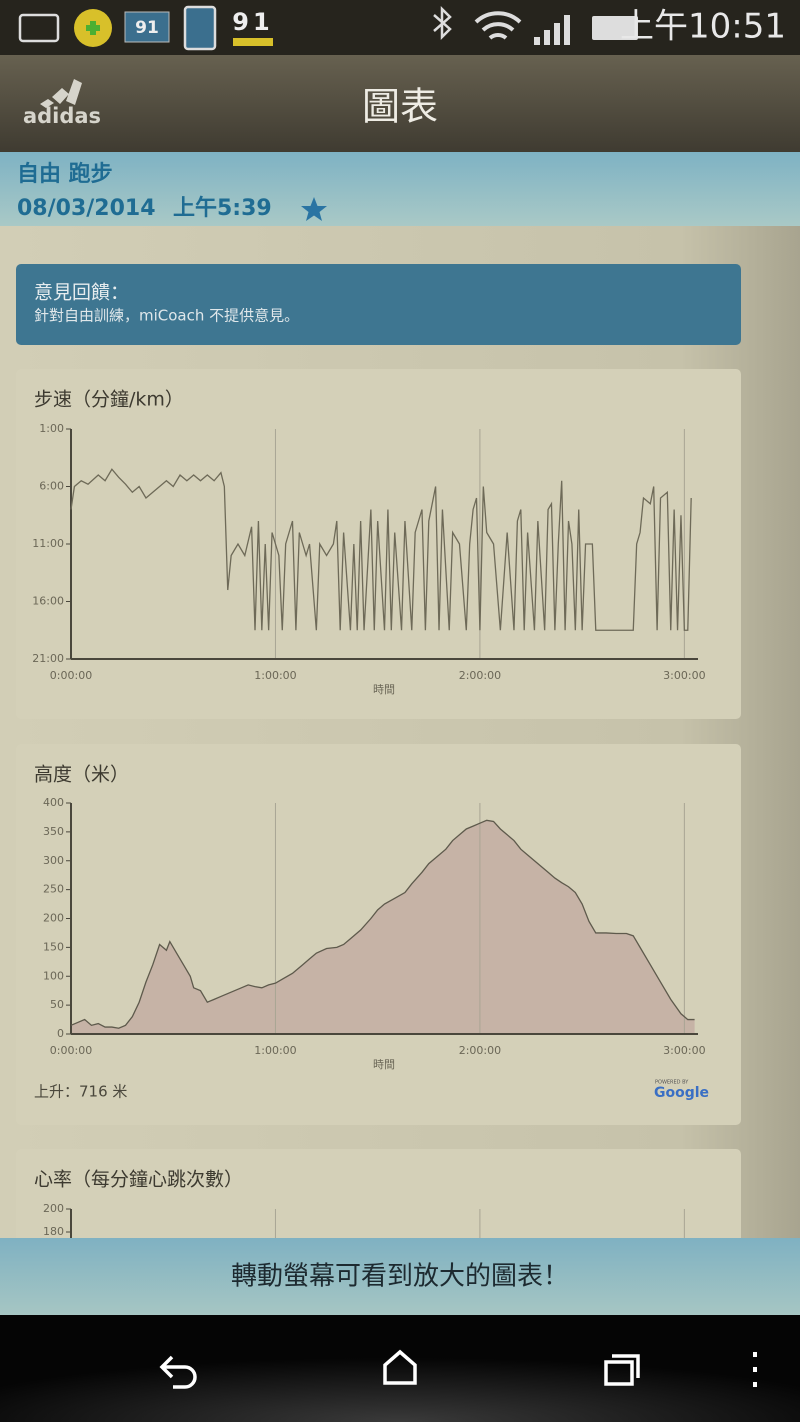 This screenshot has width=800, height=1426. I want to click on y-tick-label: 6:00, so click(51, 486).